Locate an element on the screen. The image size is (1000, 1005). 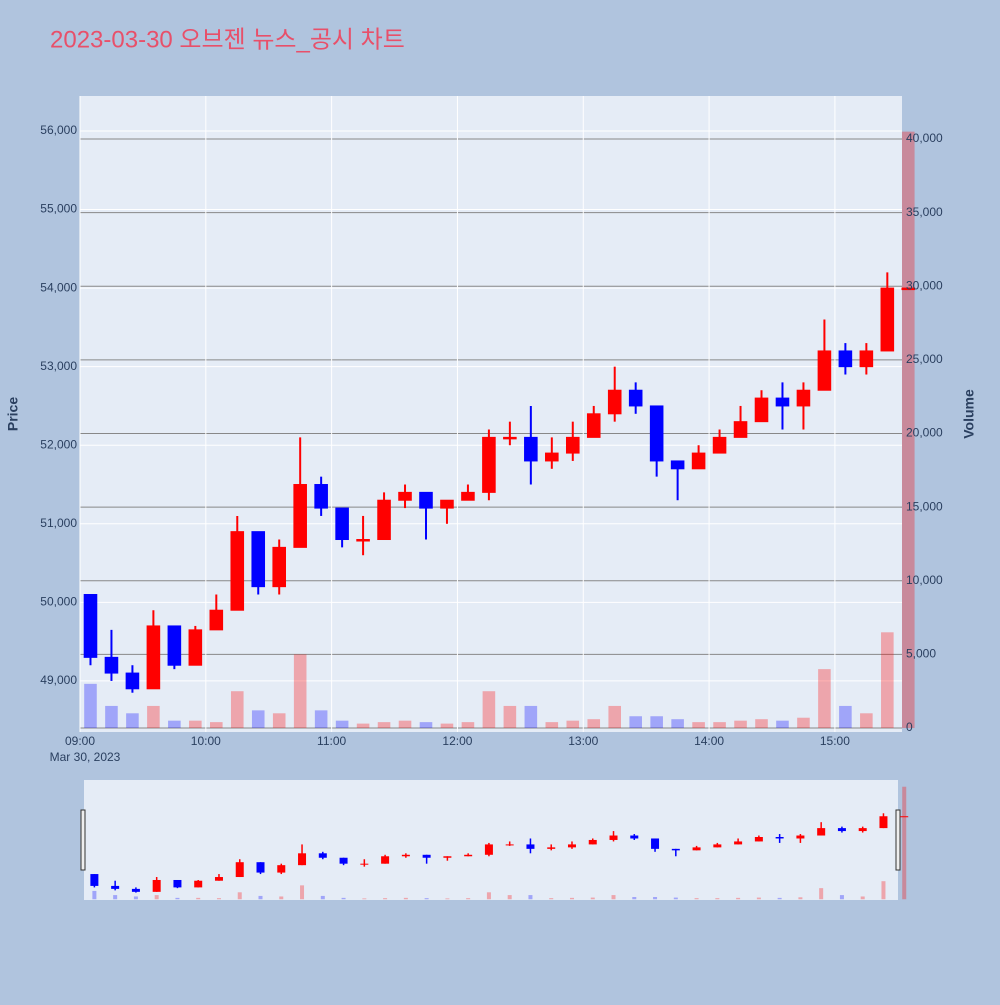
slider-handle-right is located at coordinates (898, 840).